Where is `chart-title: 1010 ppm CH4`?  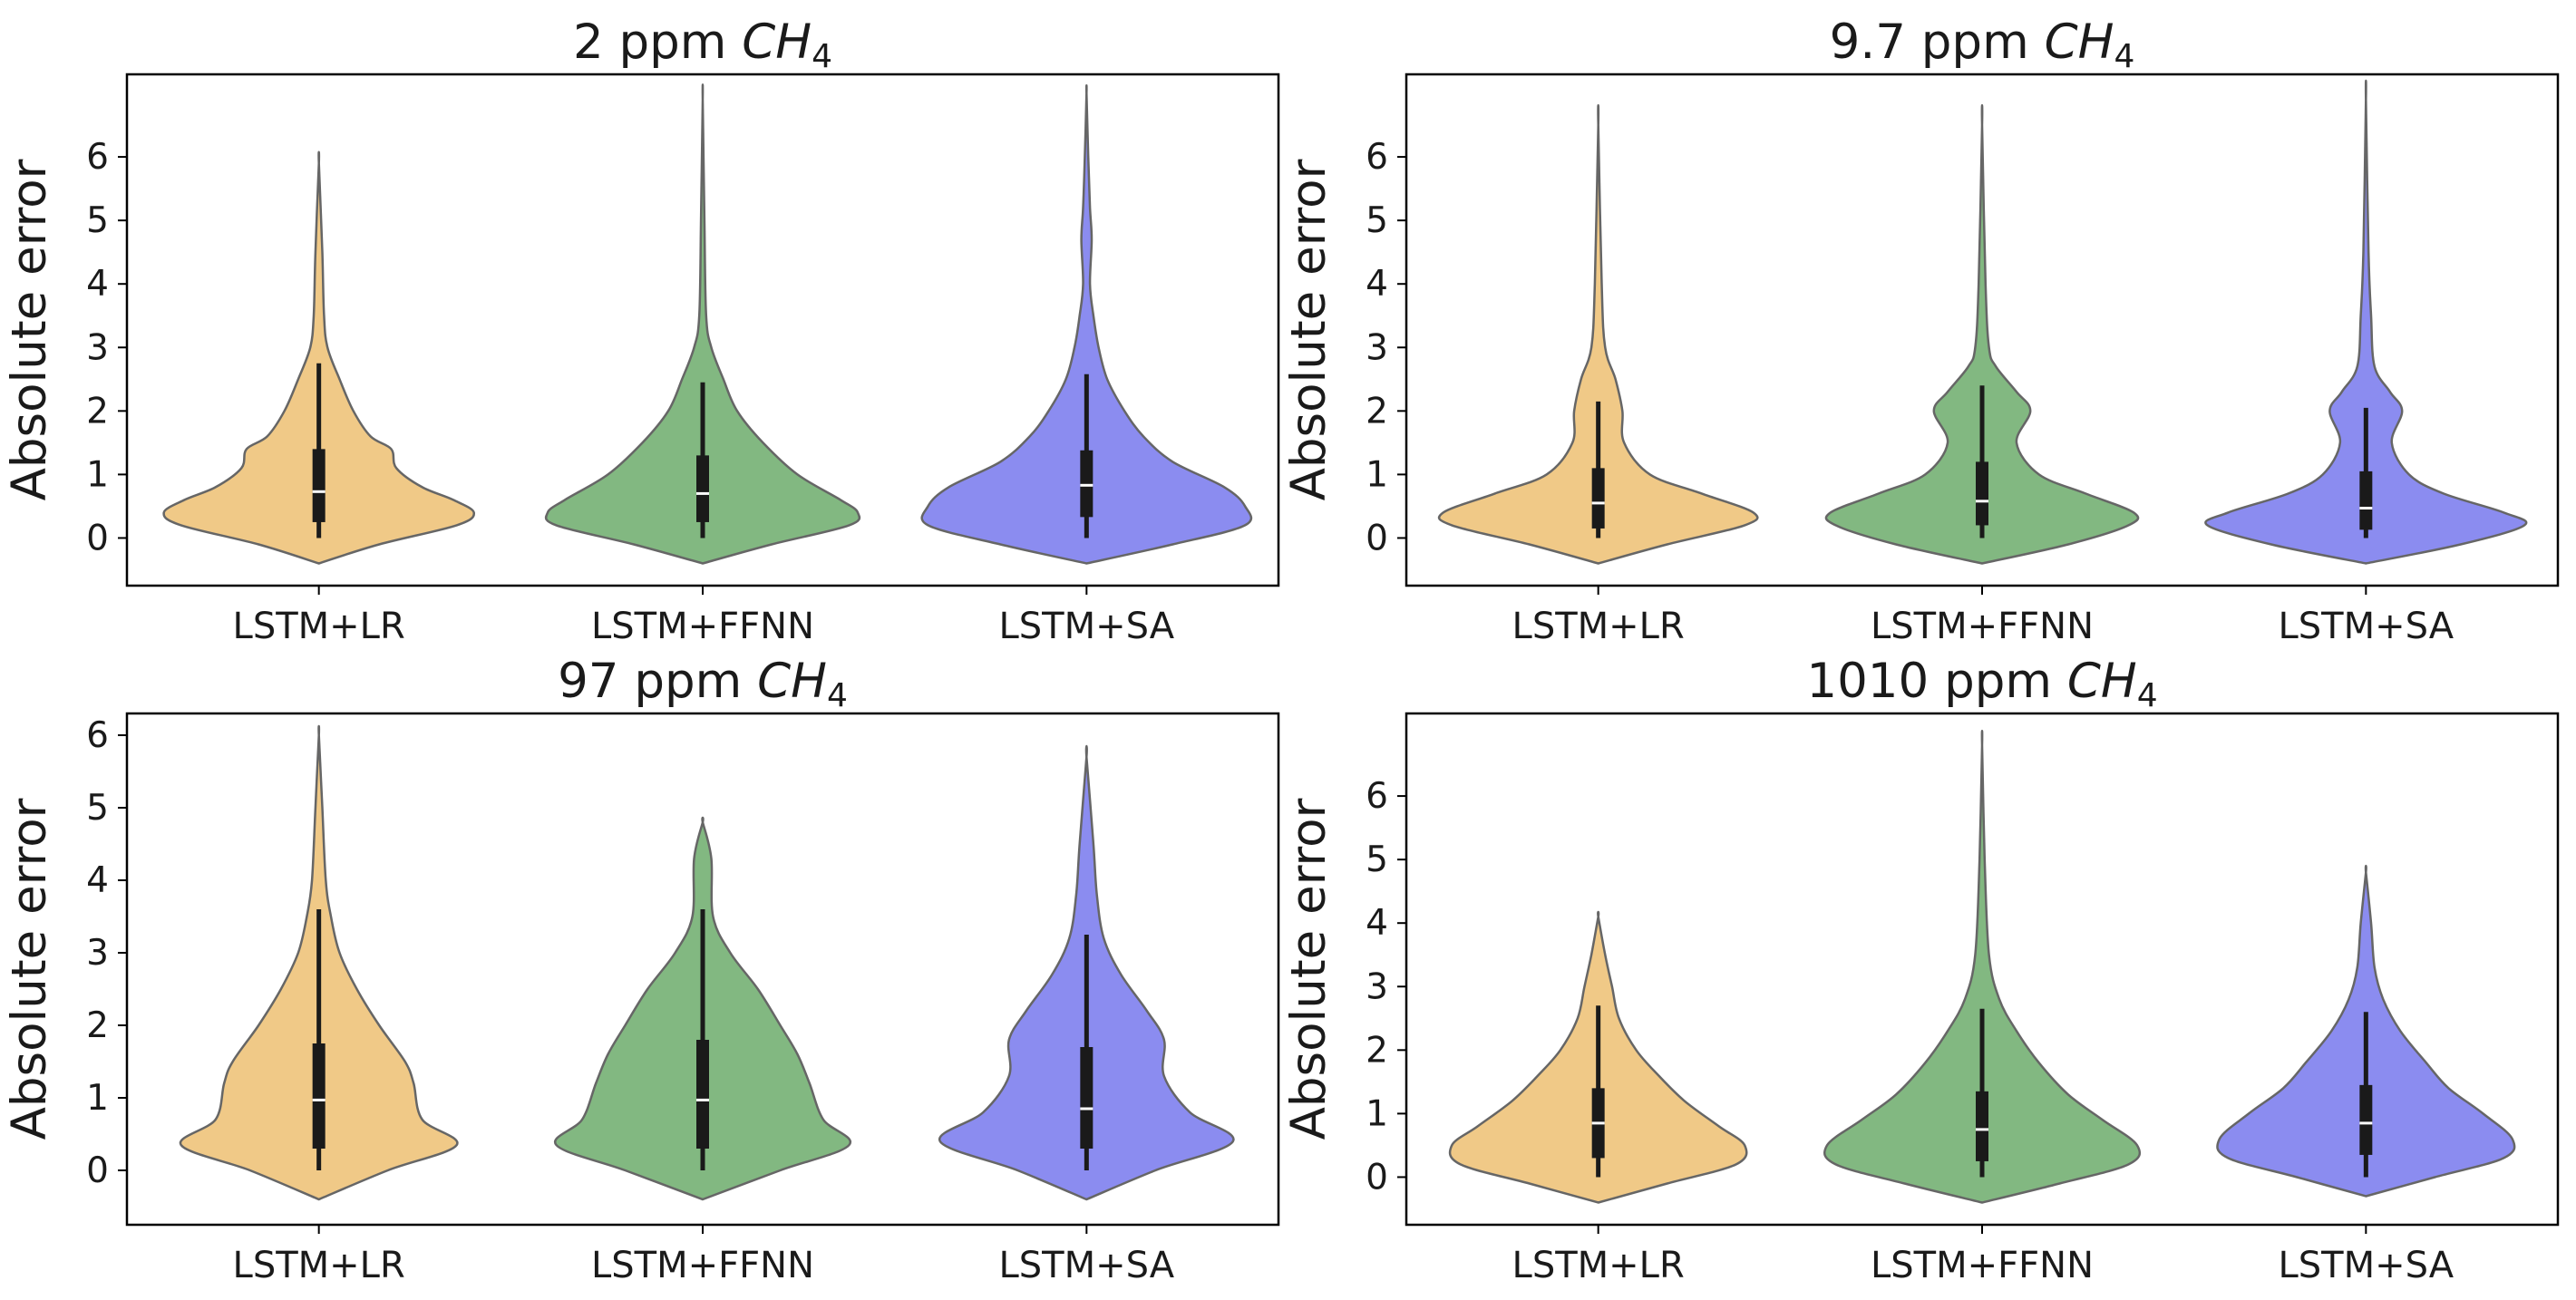 chart-title: 1010 ppm CH4 is located at coordinates (1982, 684).